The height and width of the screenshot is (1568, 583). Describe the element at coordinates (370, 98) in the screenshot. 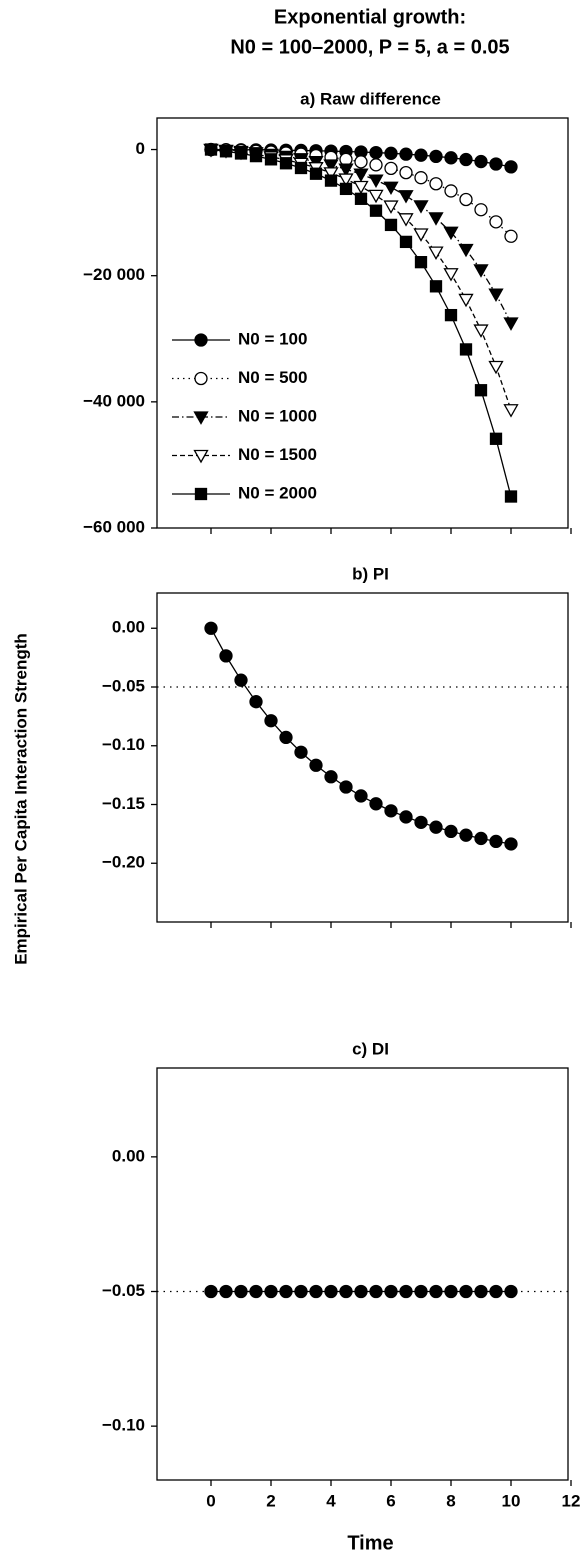

I see `panel-title: a) Raw difference` at that location.